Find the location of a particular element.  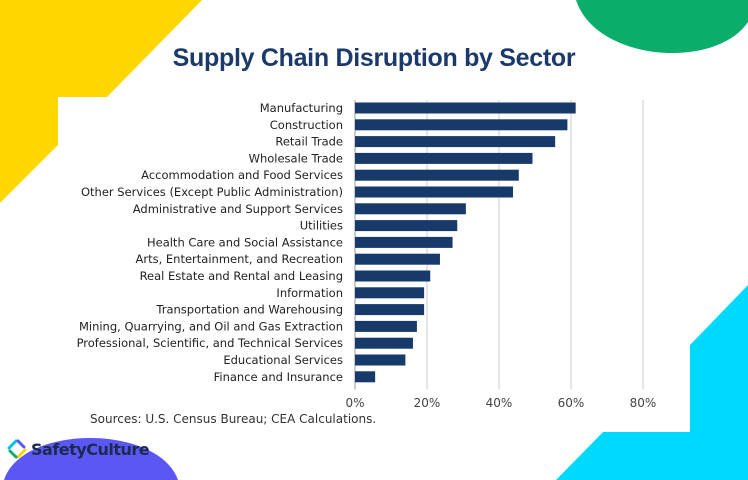

x-tick-label: 40% is located at coordinates (499, 403).